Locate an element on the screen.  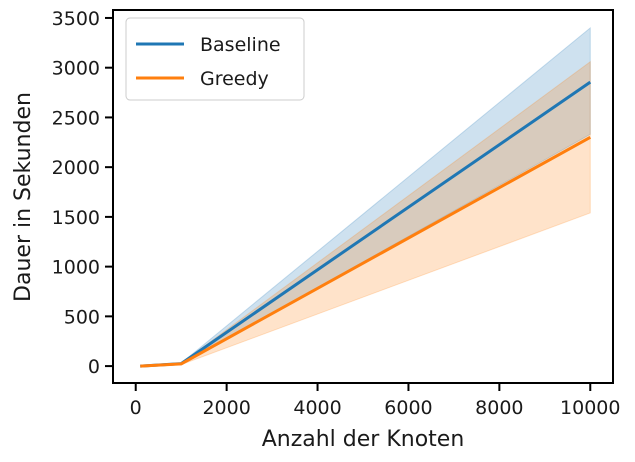
x-tick-label: 2000 is located at coordinates (226, 408).